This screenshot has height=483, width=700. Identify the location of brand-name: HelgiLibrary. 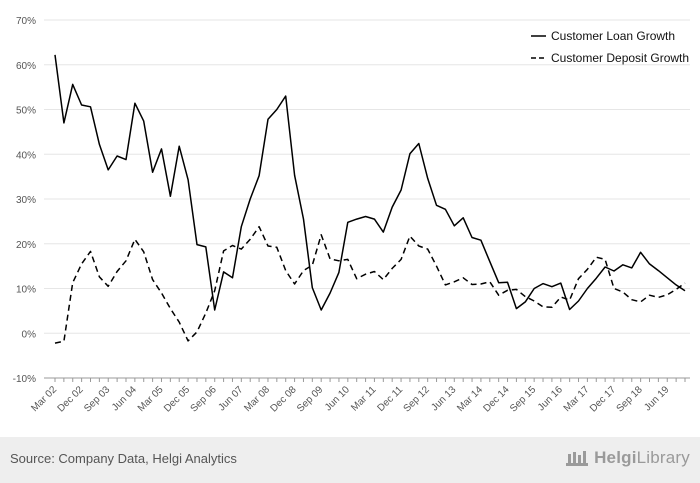
(642, 458).